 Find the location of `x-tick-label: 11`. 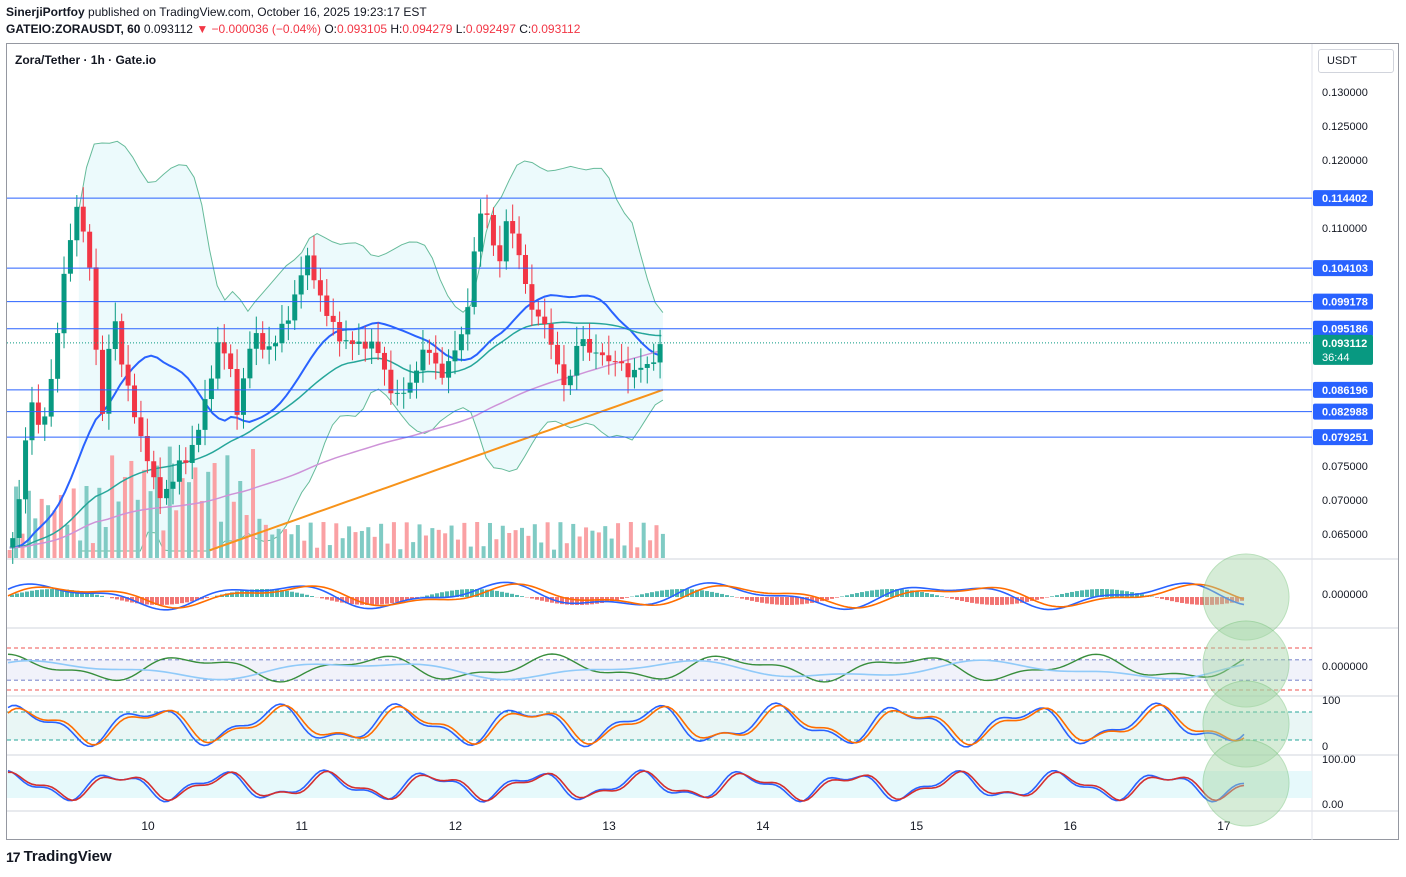

x-tick-label: 11 is located at coordinates (301, 826).